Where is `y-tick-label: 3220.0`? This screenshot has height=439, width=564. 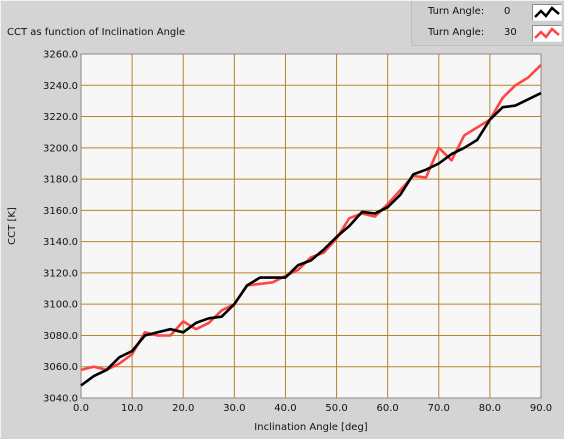 y-tick-label: 3220.0 is located at coordinates (60, 117).